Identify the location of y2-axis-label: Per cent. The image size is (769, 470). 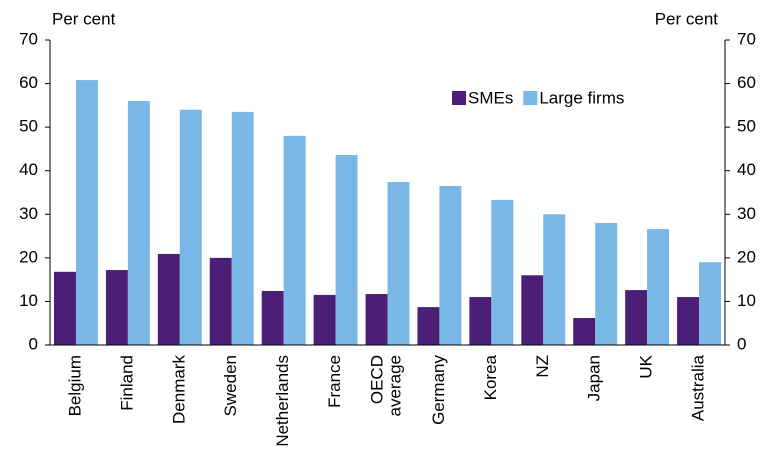
(687, 18).